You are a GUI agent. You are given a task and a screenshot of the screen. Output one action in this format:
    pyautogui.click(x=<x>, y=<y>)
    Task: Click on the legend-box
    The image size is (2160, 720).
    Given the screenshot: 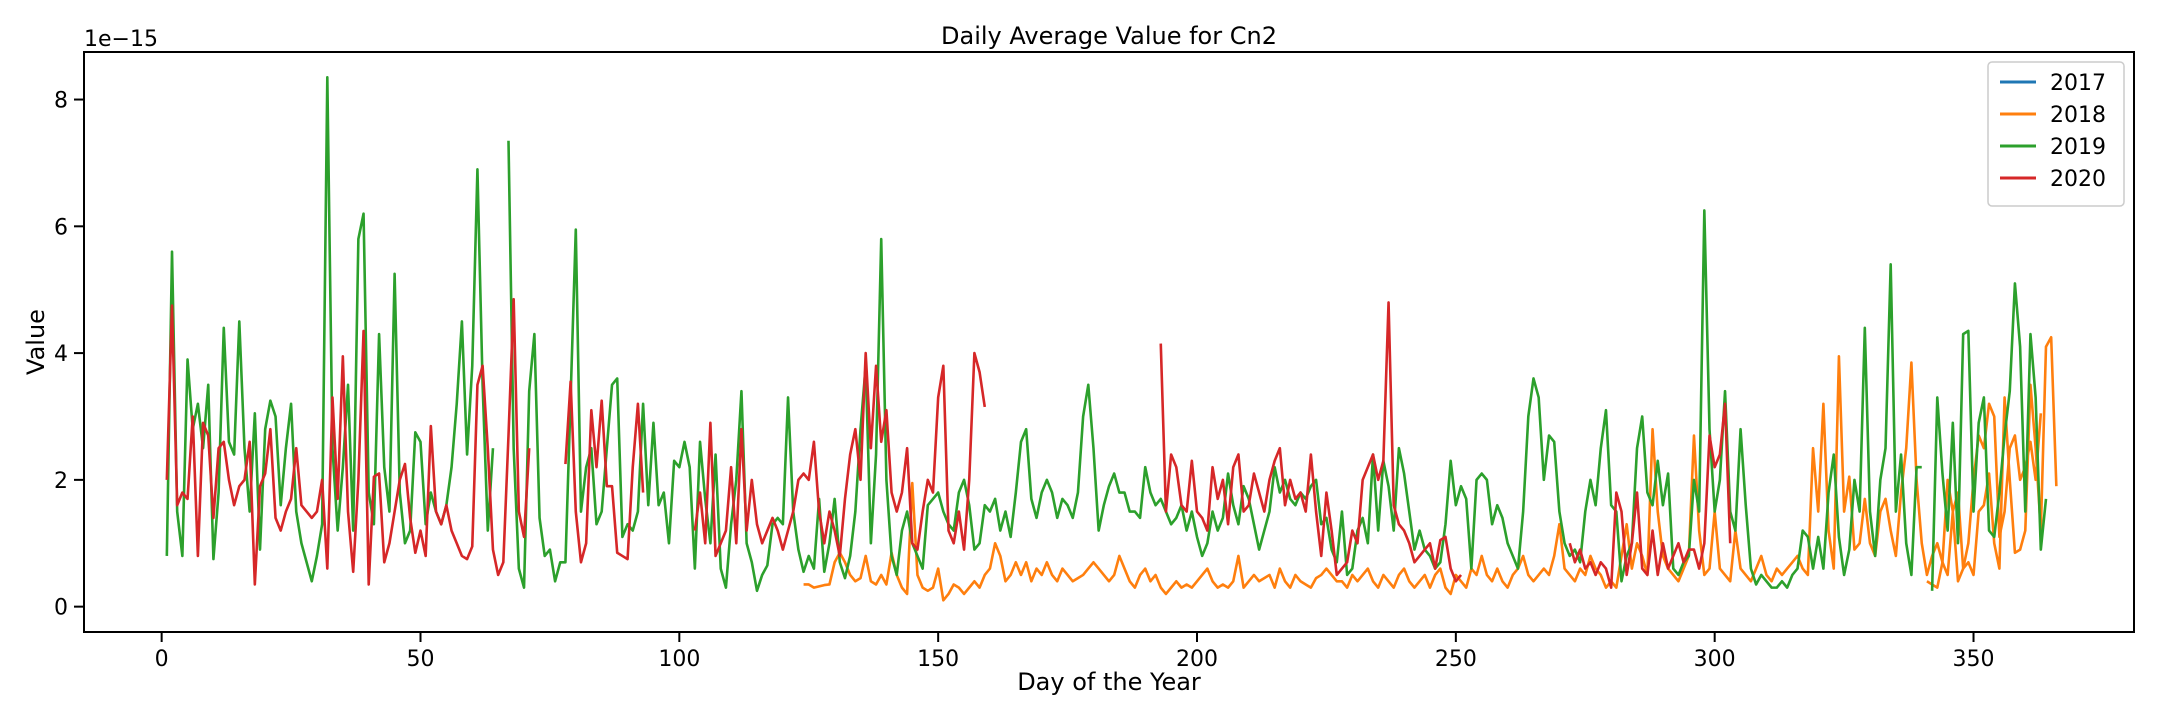 What is the action you would take?
    pyautogui.click(x=2056, y=134)
    